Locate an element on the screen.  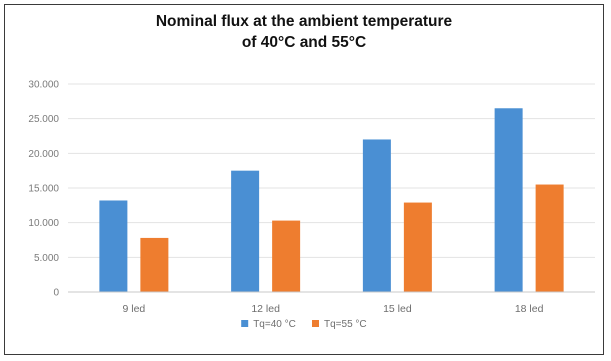
legend: Tq=40 °C Tq=55 °C is located at coordinates (304, 324).